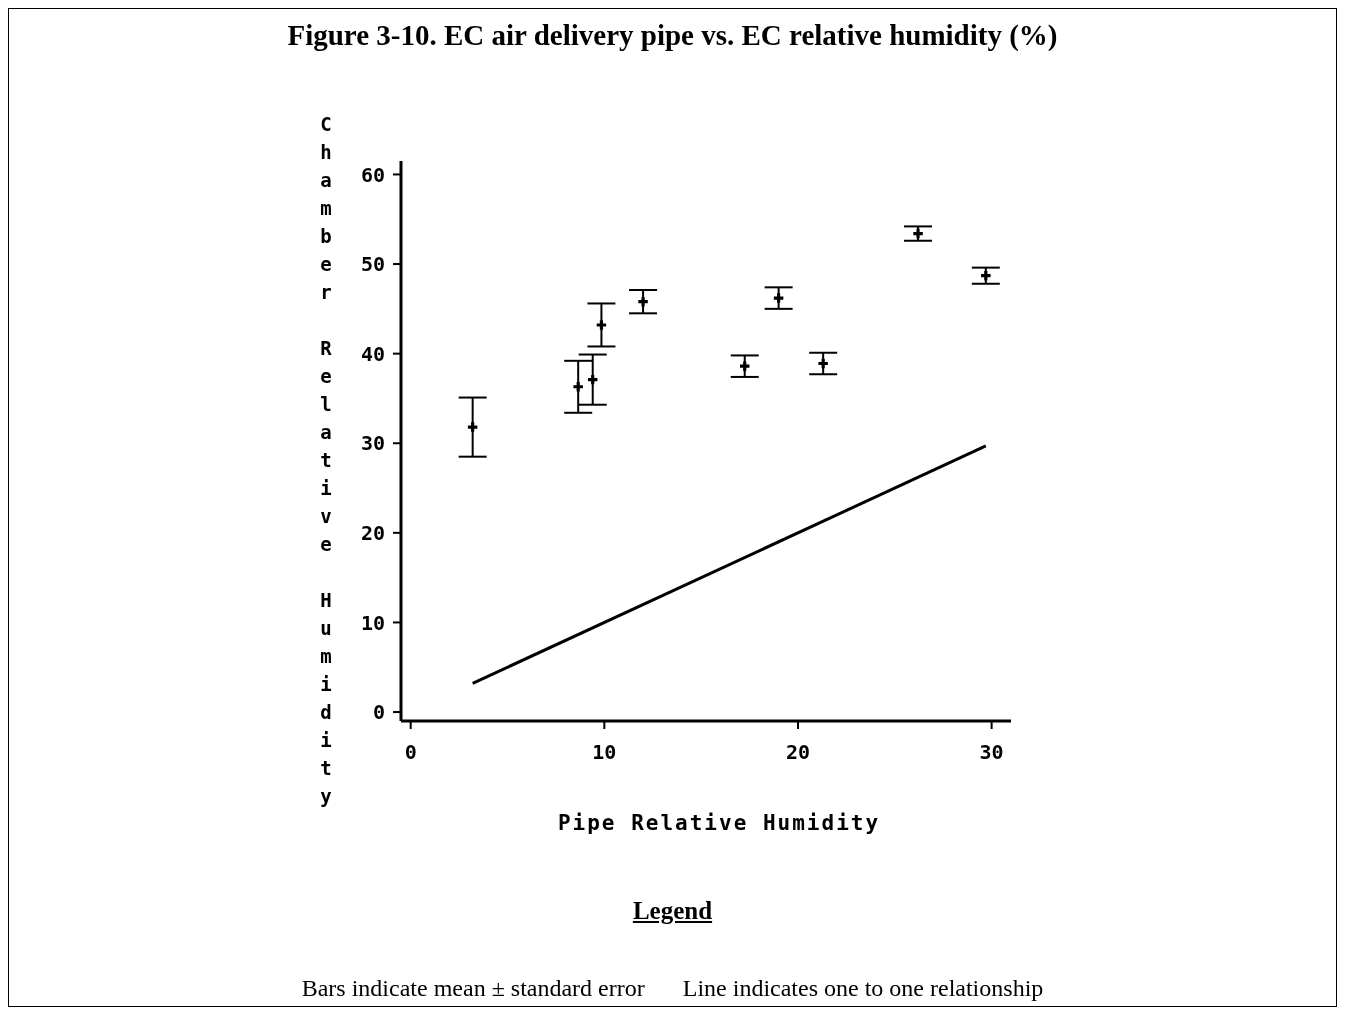  What do you see at coordinates (604, 752) in the screenshot?
I see `x-tick-label: 10` at bounding box center [604, 752].